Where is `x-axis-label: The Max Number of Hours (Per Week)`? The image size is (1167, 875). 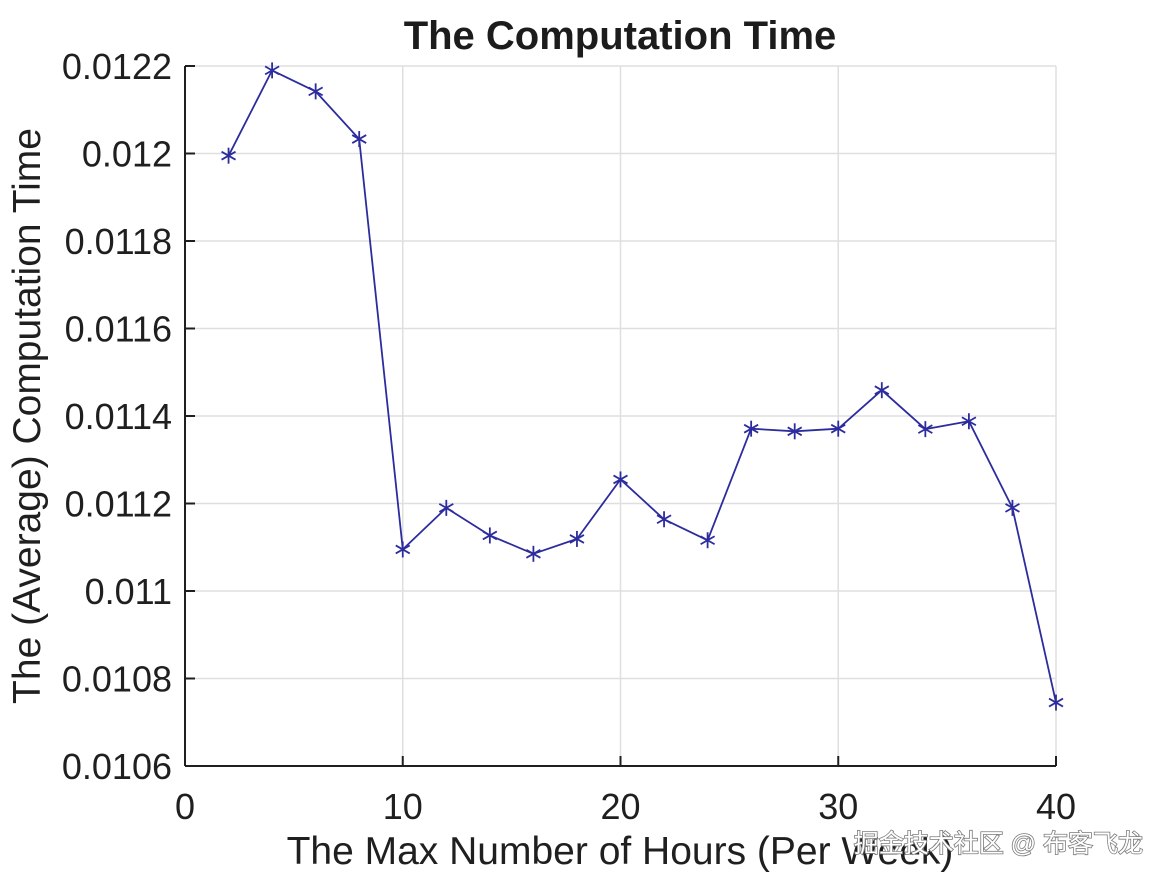
x-axis-label: The Max Number of Hours (Per Week) is located at coordinates (620, 851).